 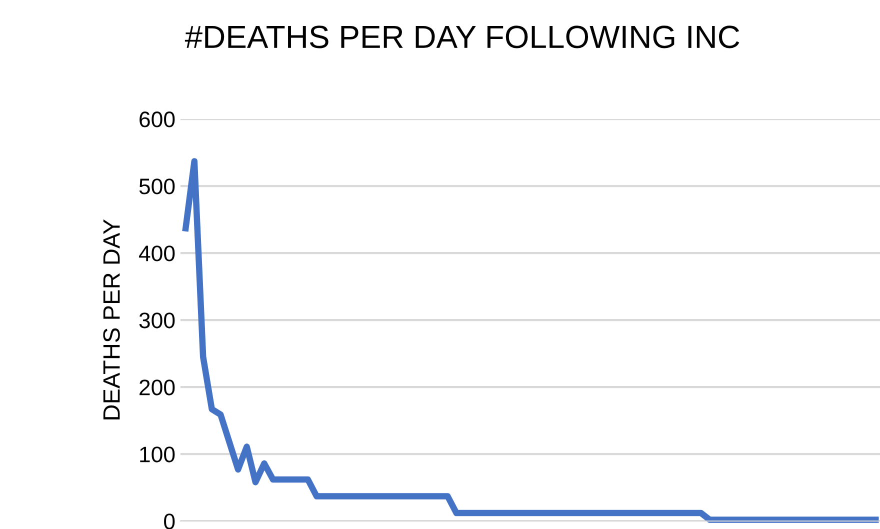 I want to click on y-tick-label: 400, so click(x=156, y=254).